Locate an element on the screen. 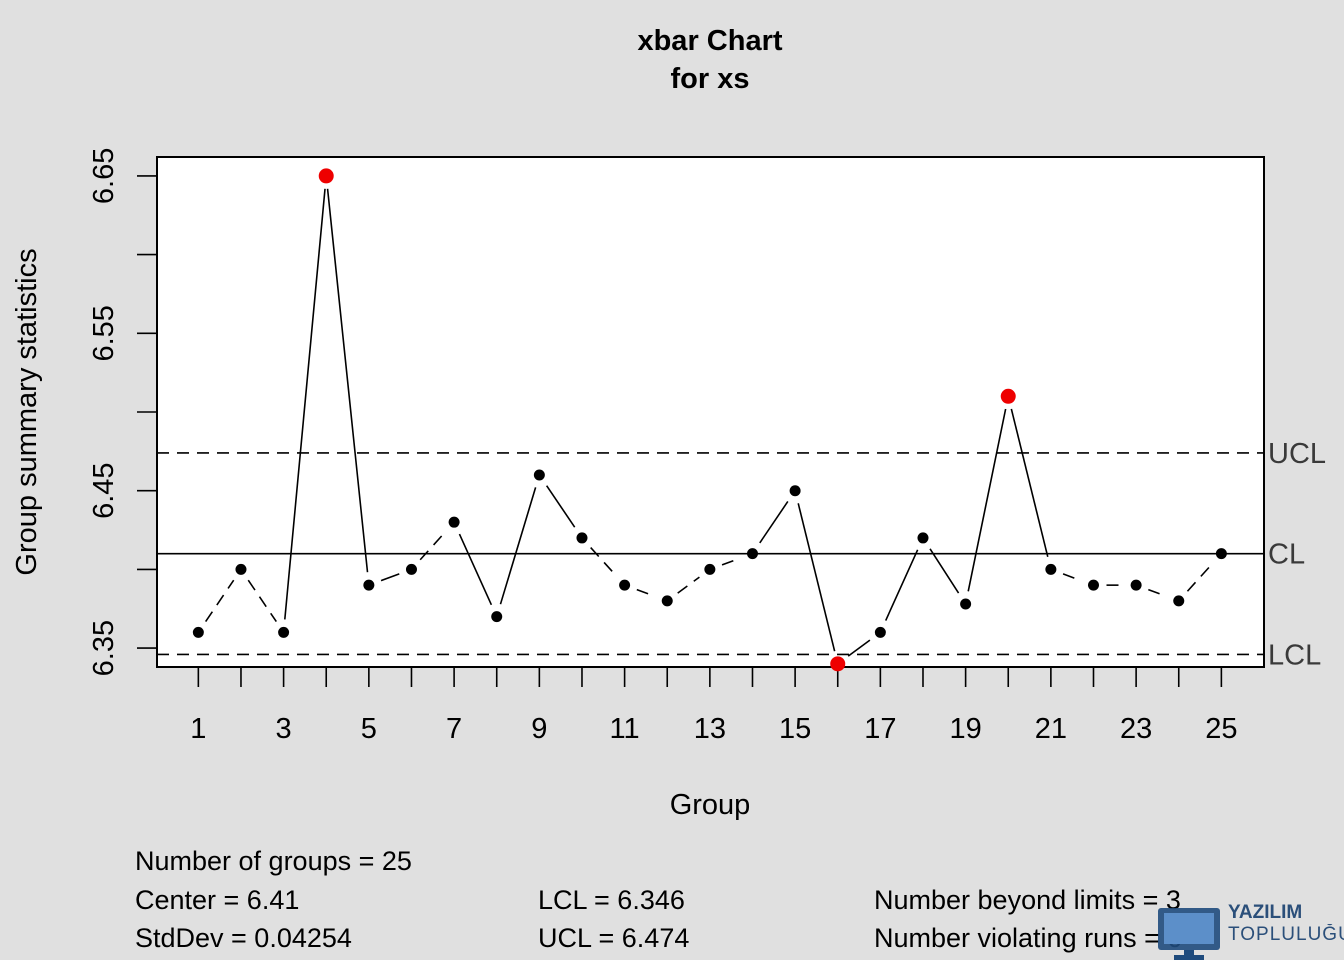 The width and height of the screenshot is (1344, 960). x-tick-label: 25 is located at coordinates (1221, 729).